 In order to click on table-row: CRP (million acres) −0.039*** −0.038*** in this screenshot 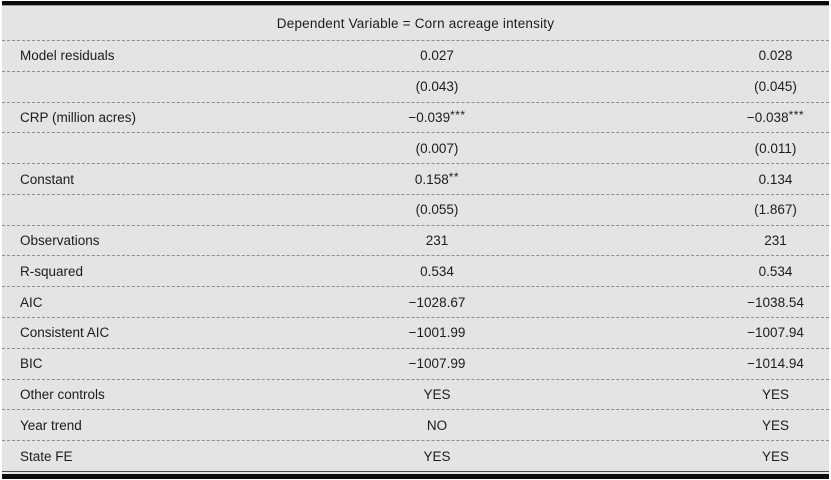, I will do `click(415, 117)`.